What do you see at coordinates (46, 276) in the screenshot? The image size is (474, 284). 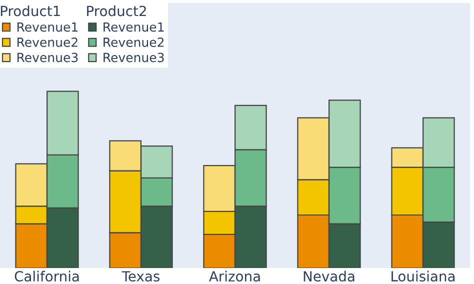 I see `x-tick-label: California` at bounding box center [46, 276].